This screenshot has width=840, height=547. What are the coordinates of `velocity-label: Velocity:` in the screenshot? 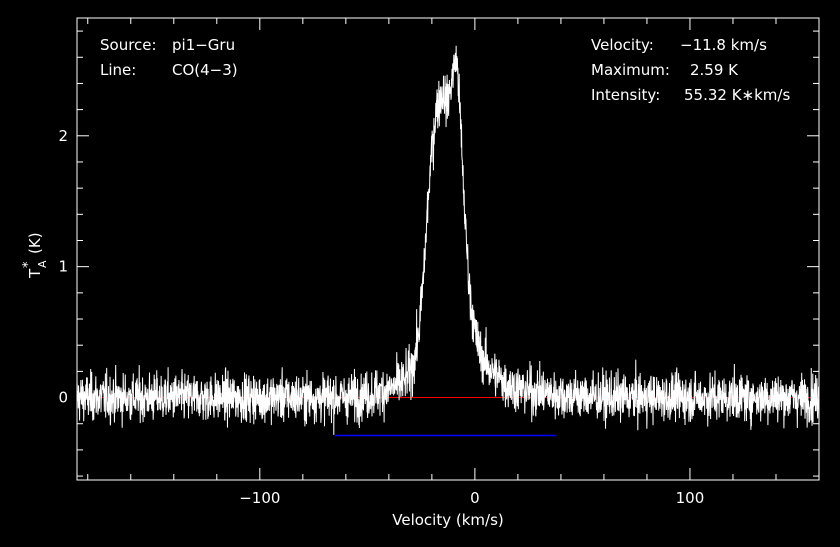 It's located at (622, 45).